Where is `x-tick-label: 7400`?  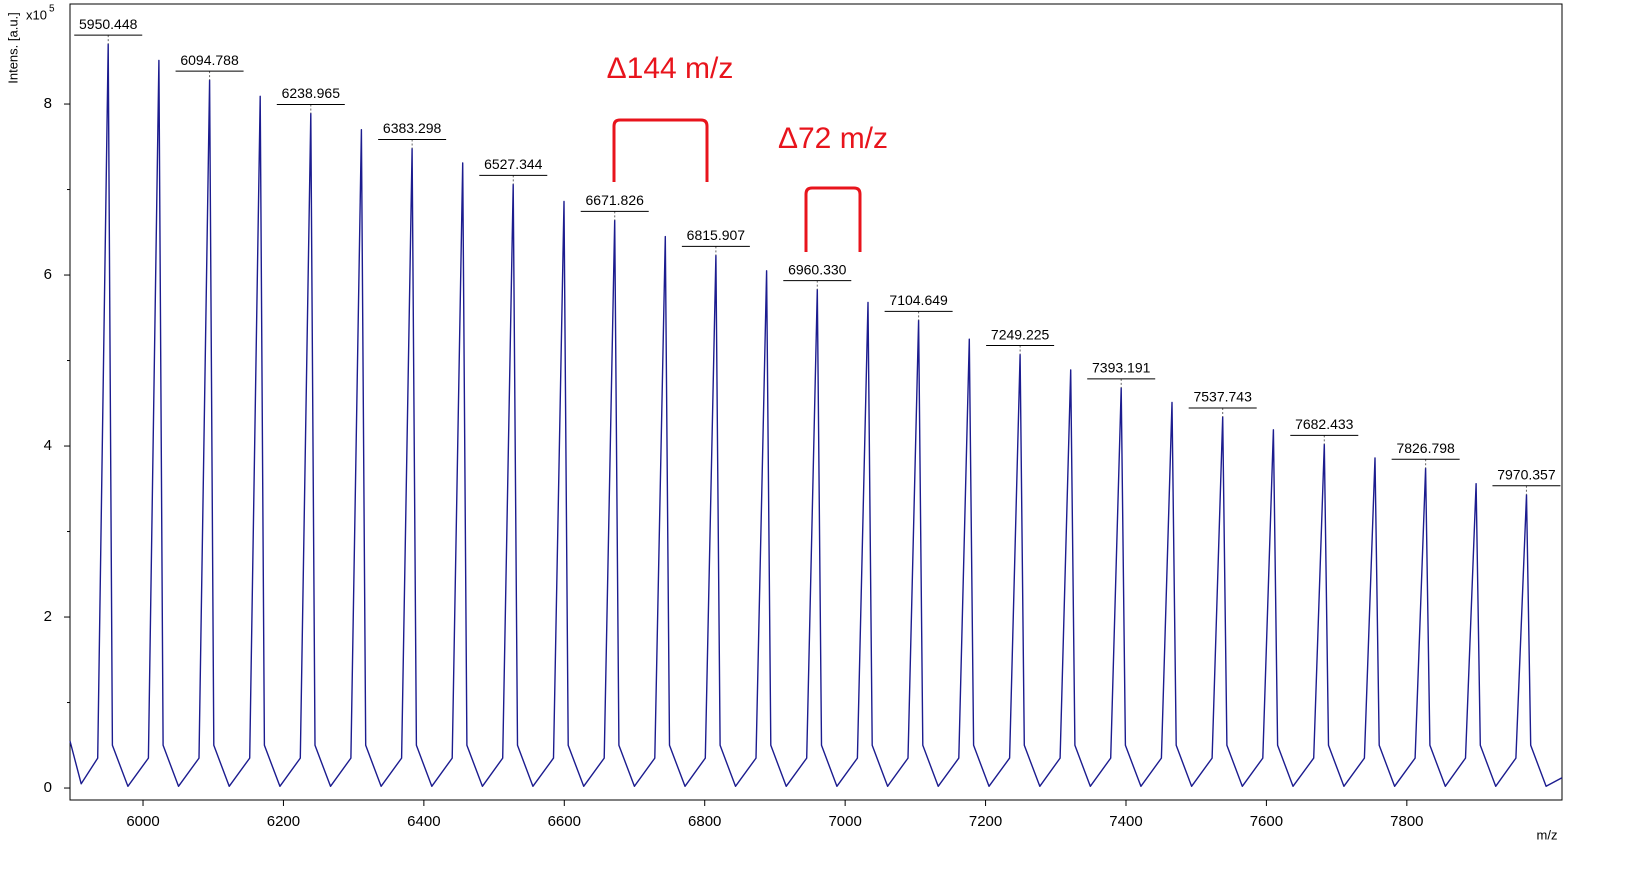 x-tick-label: 7400 is located at coordinates (1125, 821).